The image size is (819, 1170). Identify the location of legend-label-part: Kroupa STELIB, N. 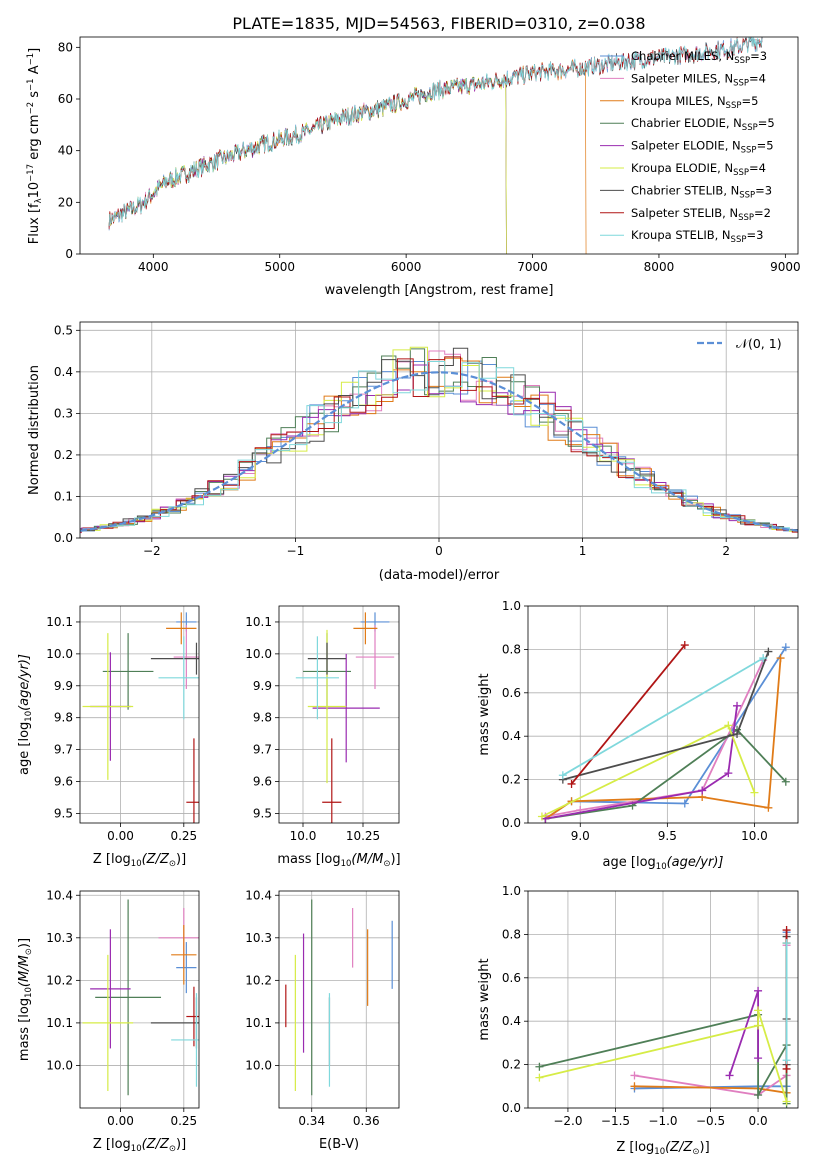
(681, 235).